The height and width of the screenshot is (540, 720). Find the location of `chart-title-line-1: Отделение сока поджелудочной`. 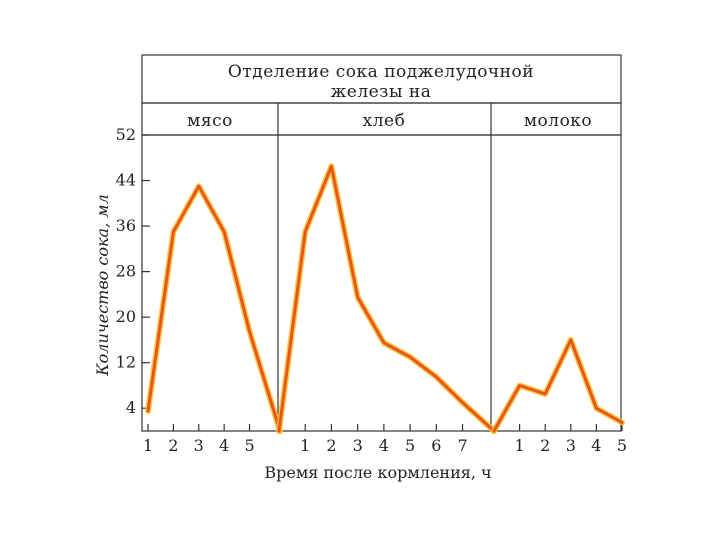

chart-title-line-1: Отделение сока поджелудочной is located at coordinates (381, 72).